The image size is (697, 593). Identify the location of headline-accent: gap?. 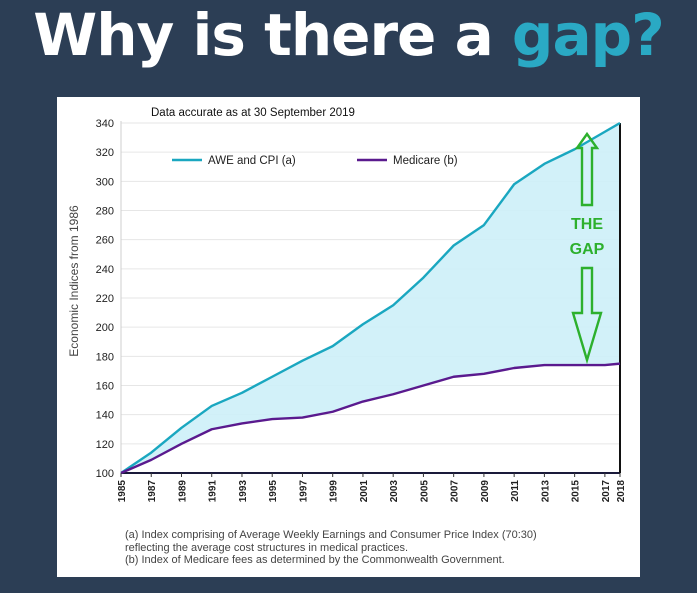
(588, 35).